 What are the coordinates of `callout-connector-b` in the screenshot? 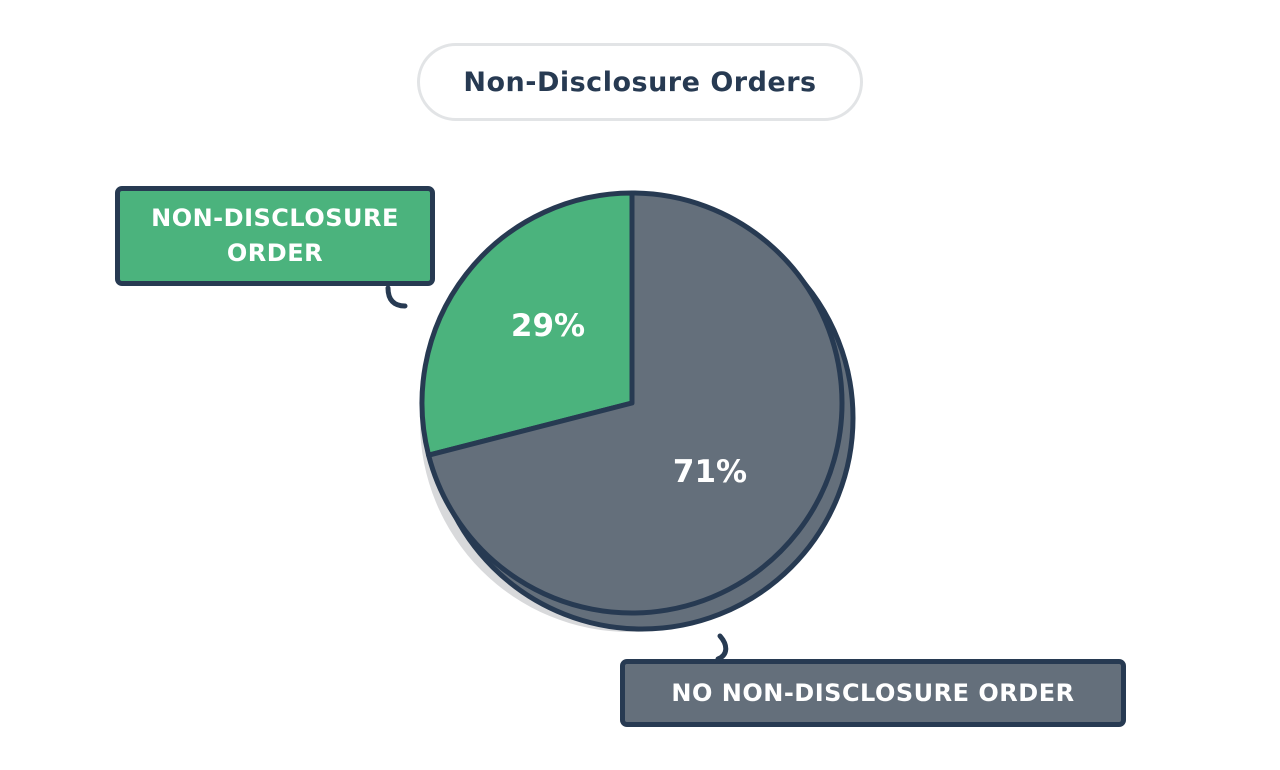 It's located at (722, 647).